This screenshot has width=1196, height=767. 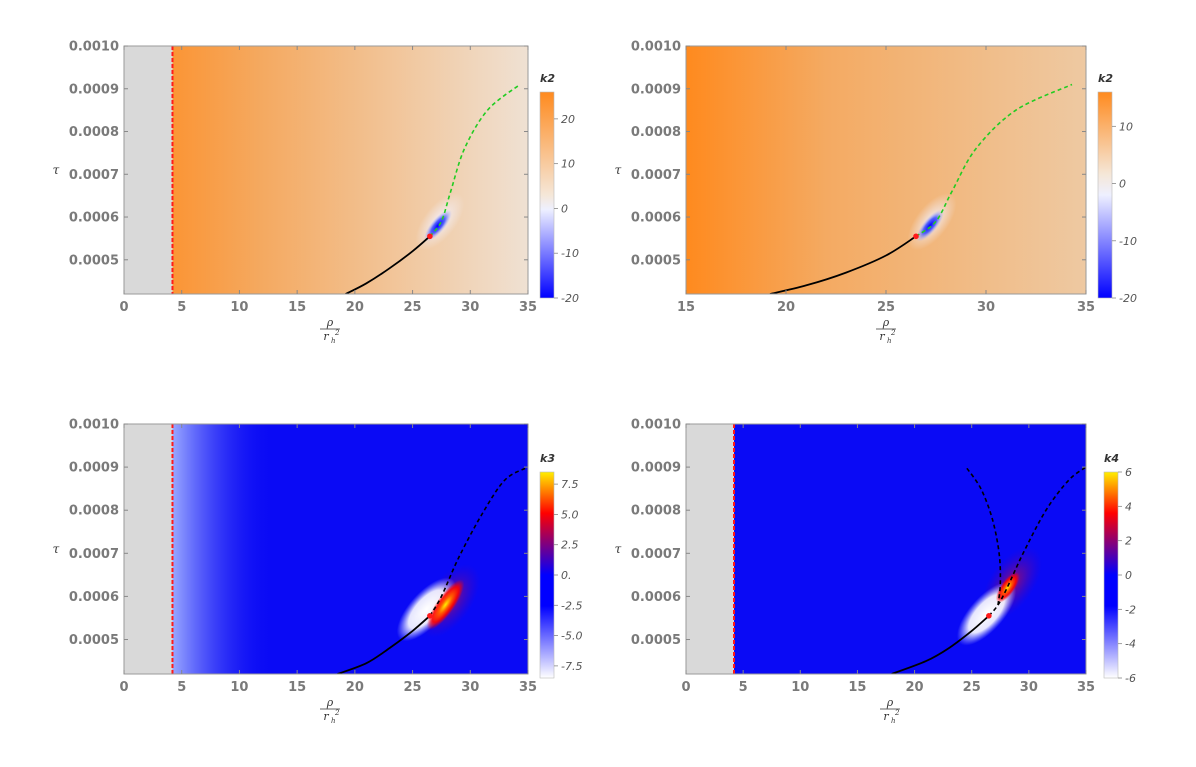 I want to click on colorbar: k3 7.5 5.0 2.5 0. -2.5 -5.0 -7.5, so click(x=560, y=565).